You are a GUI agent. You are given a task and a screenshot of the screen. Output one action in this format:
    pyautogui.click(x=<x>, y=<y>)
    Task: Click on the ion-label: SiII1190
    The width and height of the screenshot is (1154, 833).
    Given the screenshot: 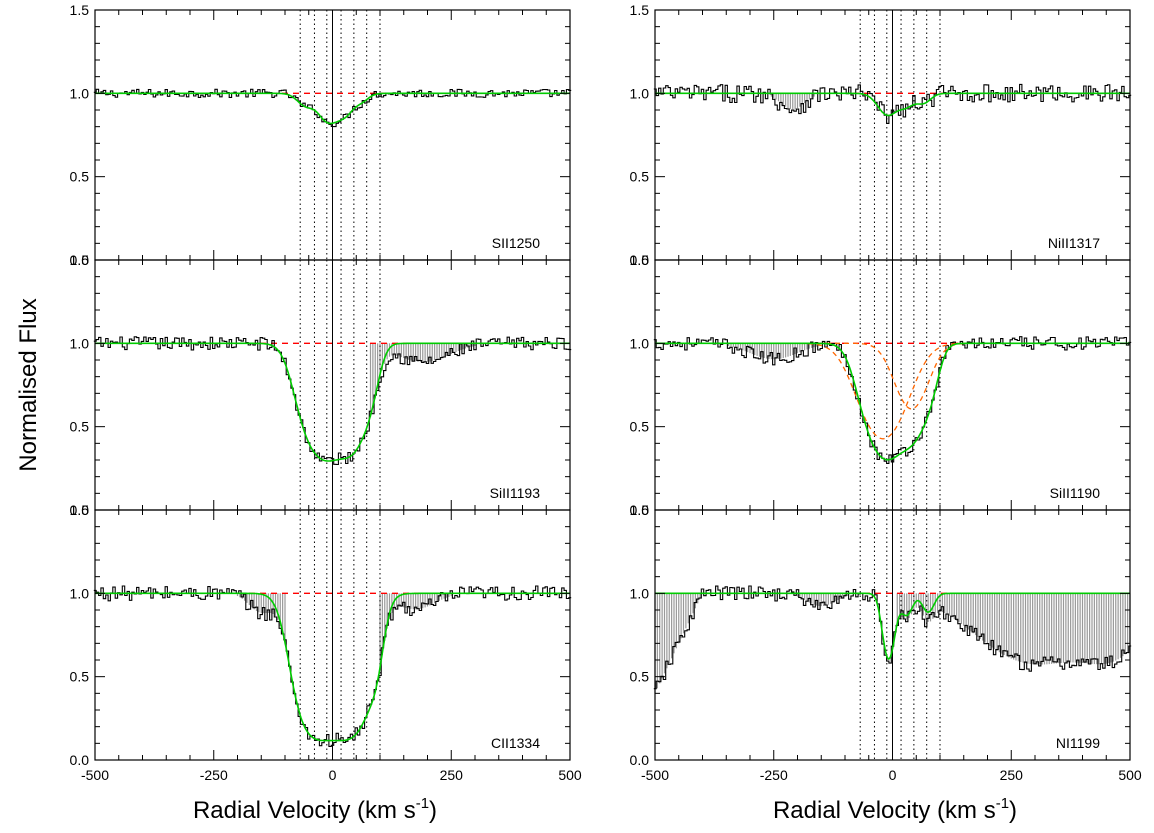 What is the action you would take?
    pyautogui.click(x=1075, y=493)
    